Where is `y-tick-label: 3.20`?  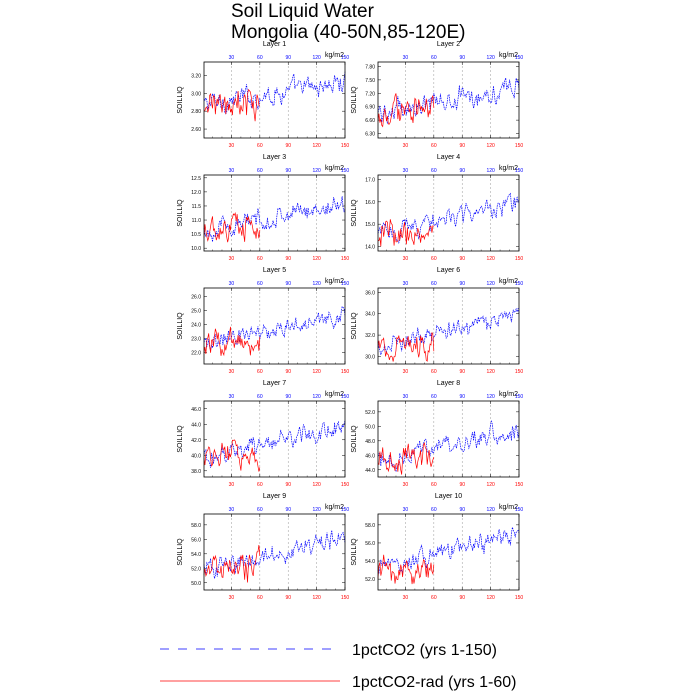
y-tick-label: 3.20 is located at coordinates (196, 76).